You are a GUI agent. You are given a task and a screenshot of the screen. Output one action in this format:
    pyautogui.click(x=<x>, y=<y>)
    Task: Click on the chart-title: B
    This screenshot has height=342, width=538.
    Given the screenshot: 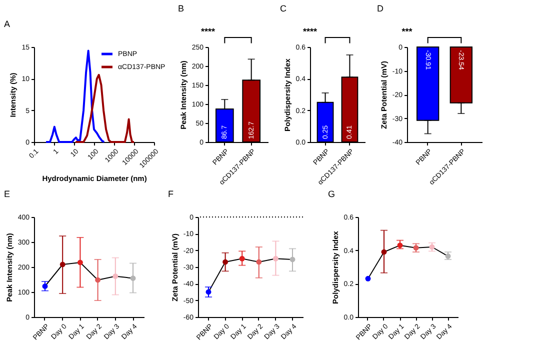 What is the action you would take?
    pyautogui.click(x=181, y=9)
    